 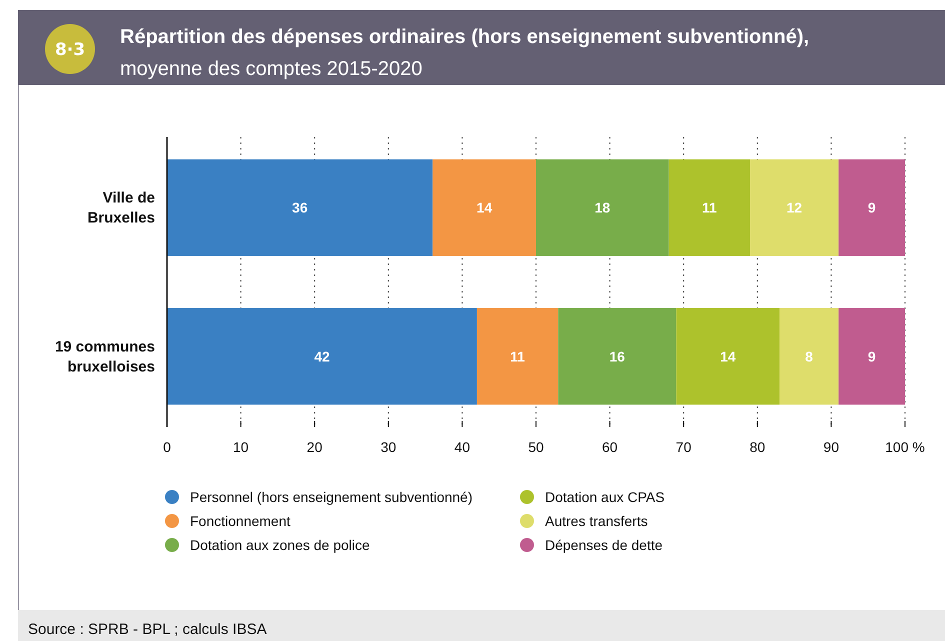 What do you see at coordinates (147, 629) in the screenshot?
I see `source-note: Source : SPRB - BPL ; calculs IBSA` at bounding box center [147, 629].